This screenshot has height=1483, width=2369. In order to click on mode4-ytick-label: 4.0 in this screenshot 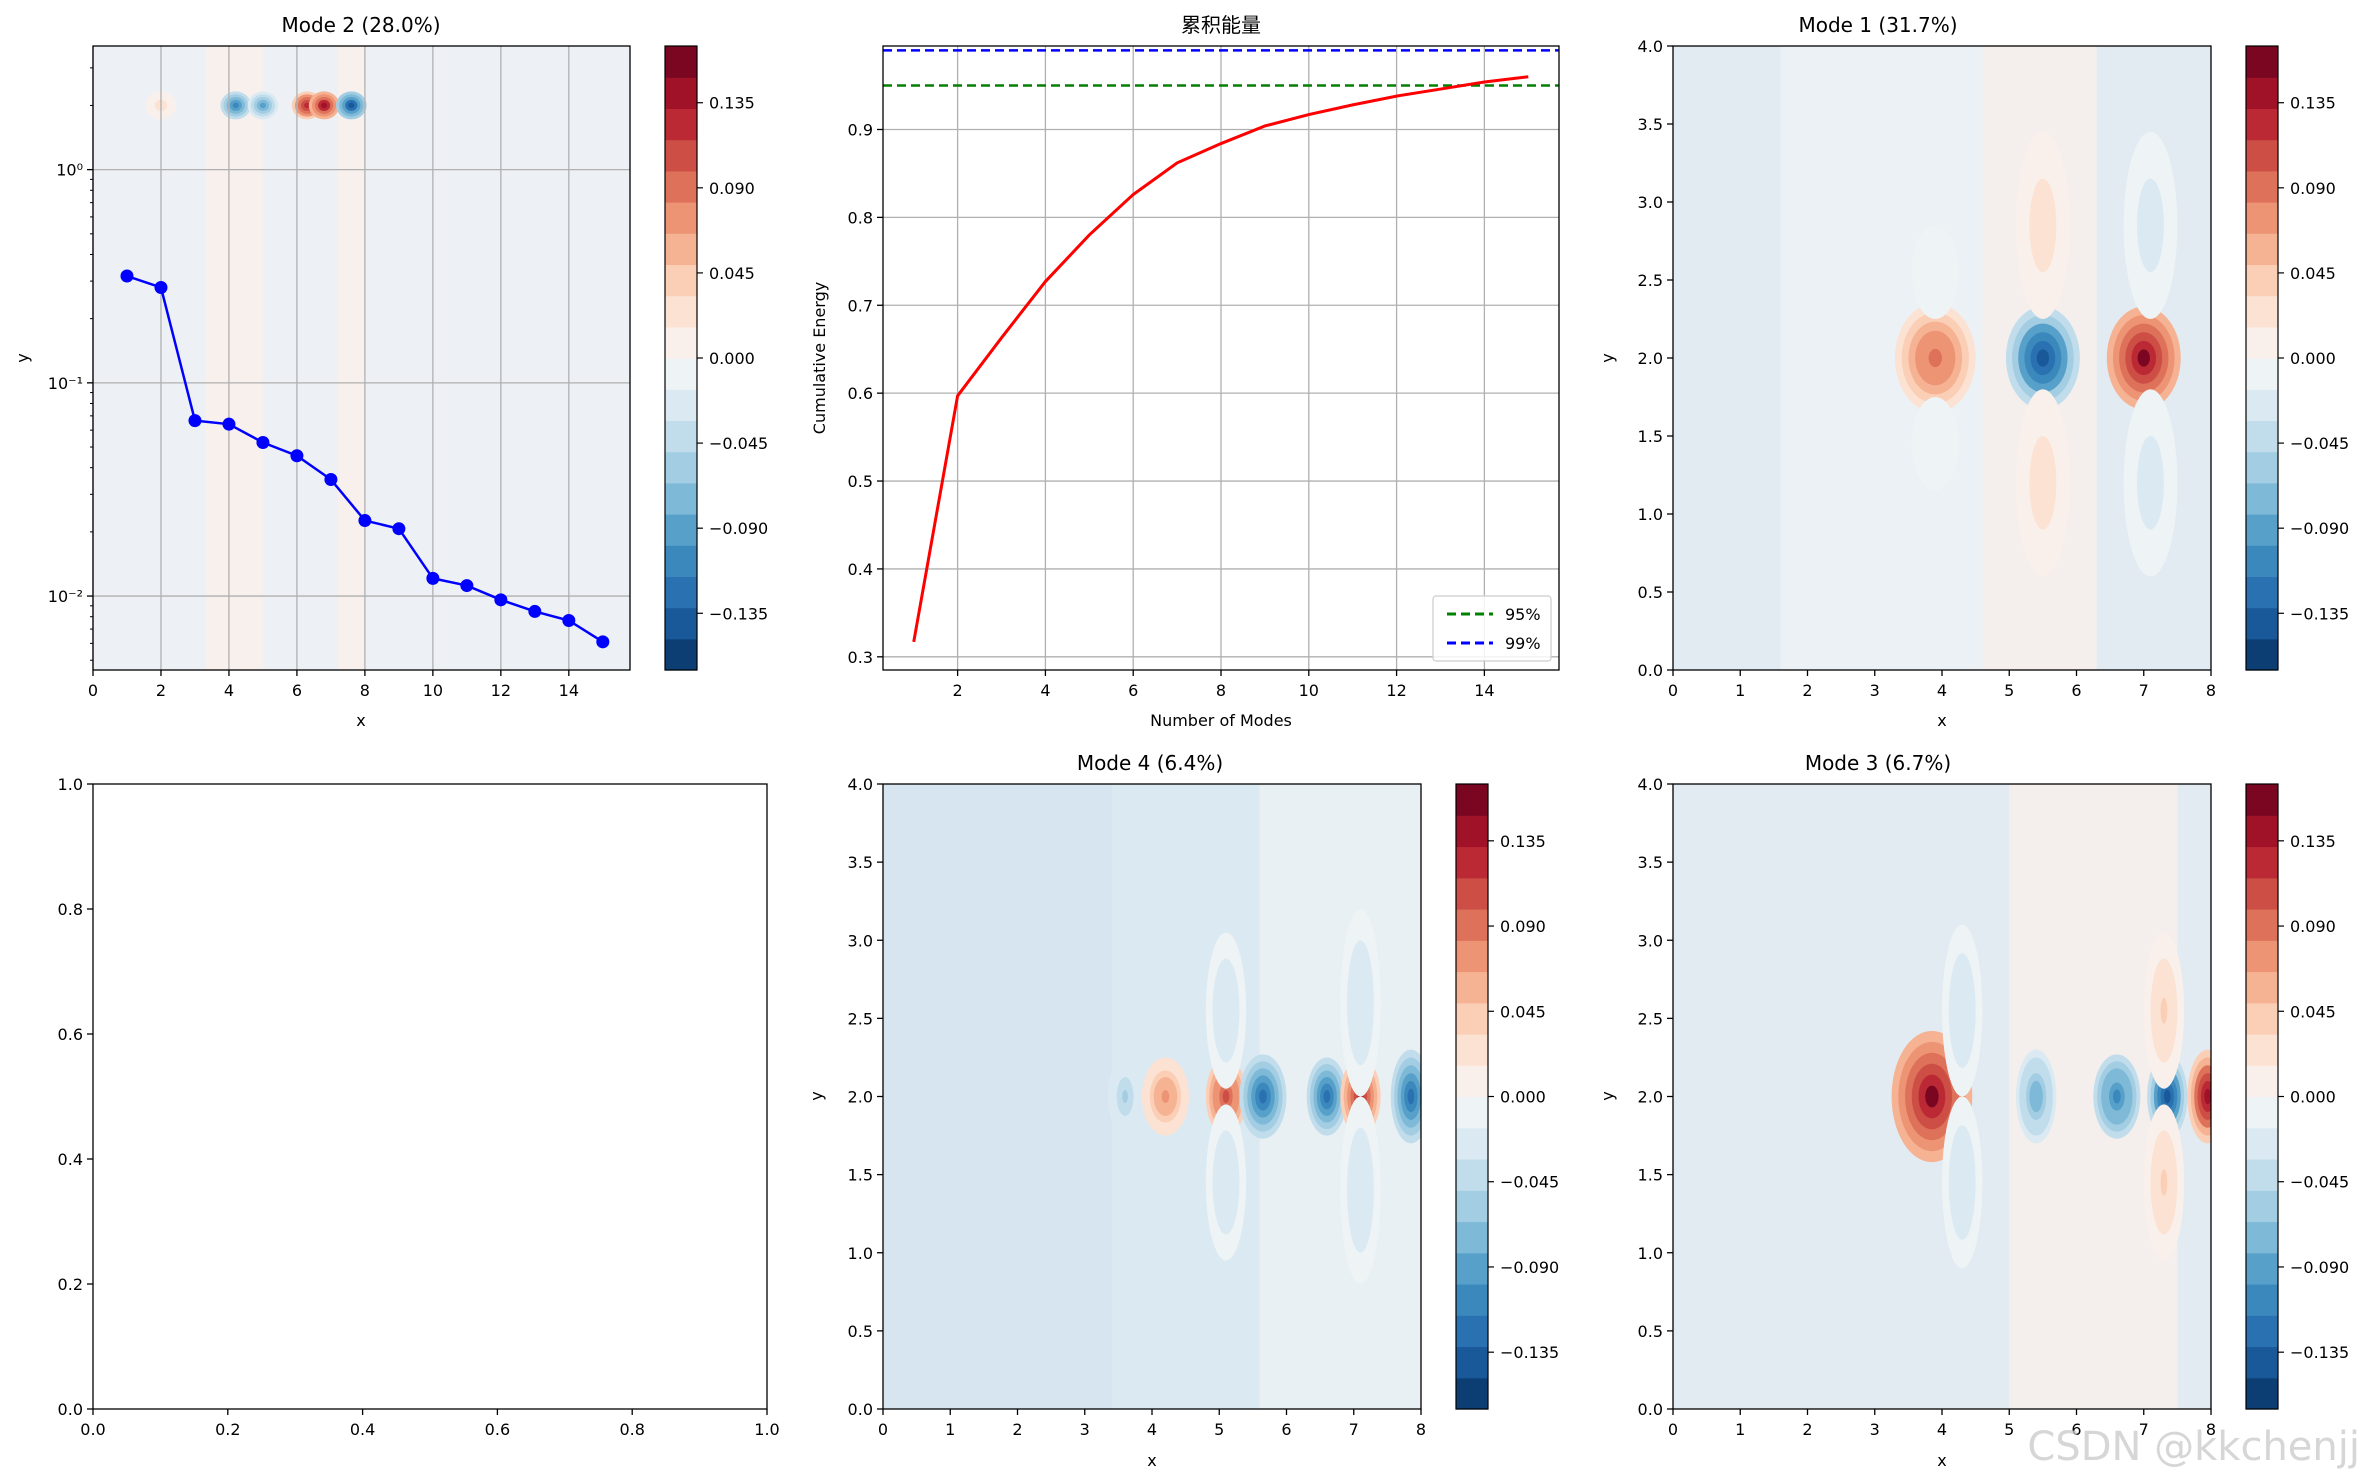, I will do `click(860, 784)`.